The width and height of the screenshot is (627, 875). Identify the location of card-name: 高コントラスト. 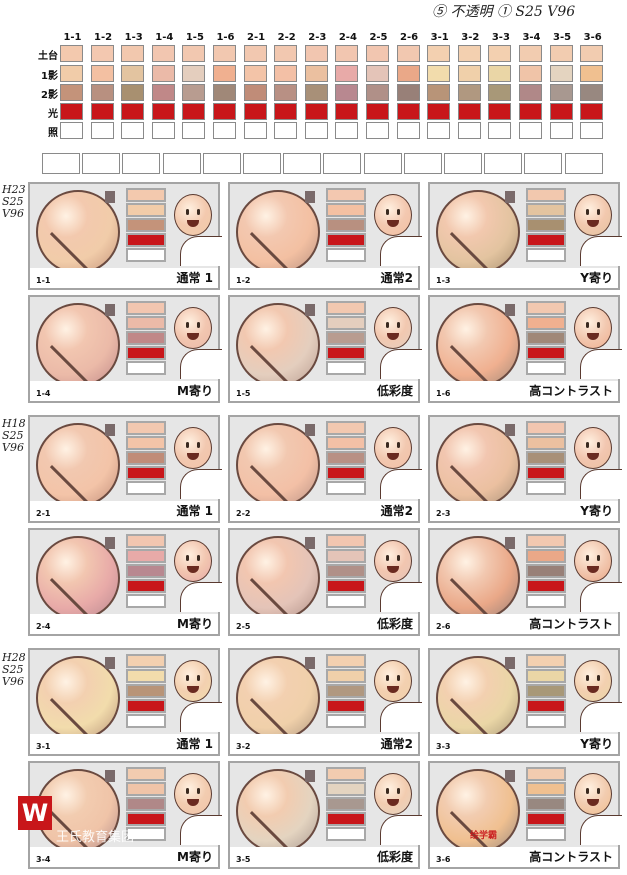
(571, 857).